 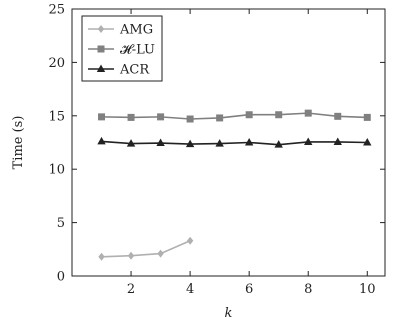 I want to click on x-tick-label: 4, so click(x=190, y=289).